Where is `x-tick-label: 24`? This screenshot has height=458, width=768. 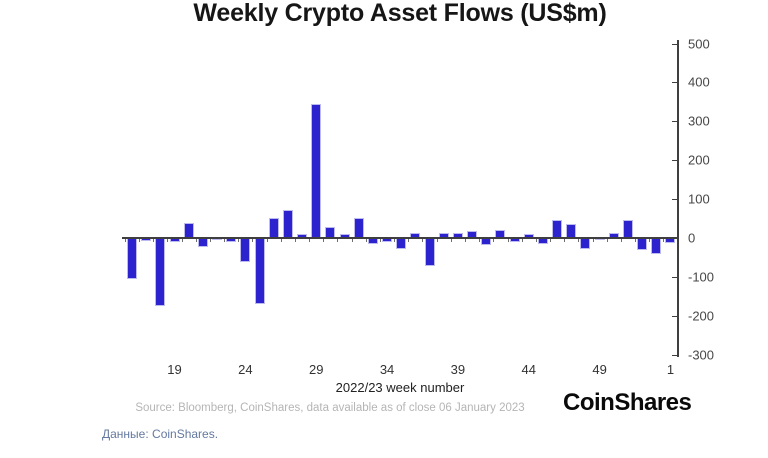
x-tick-label: 24 is located at coordinates (245, 369).